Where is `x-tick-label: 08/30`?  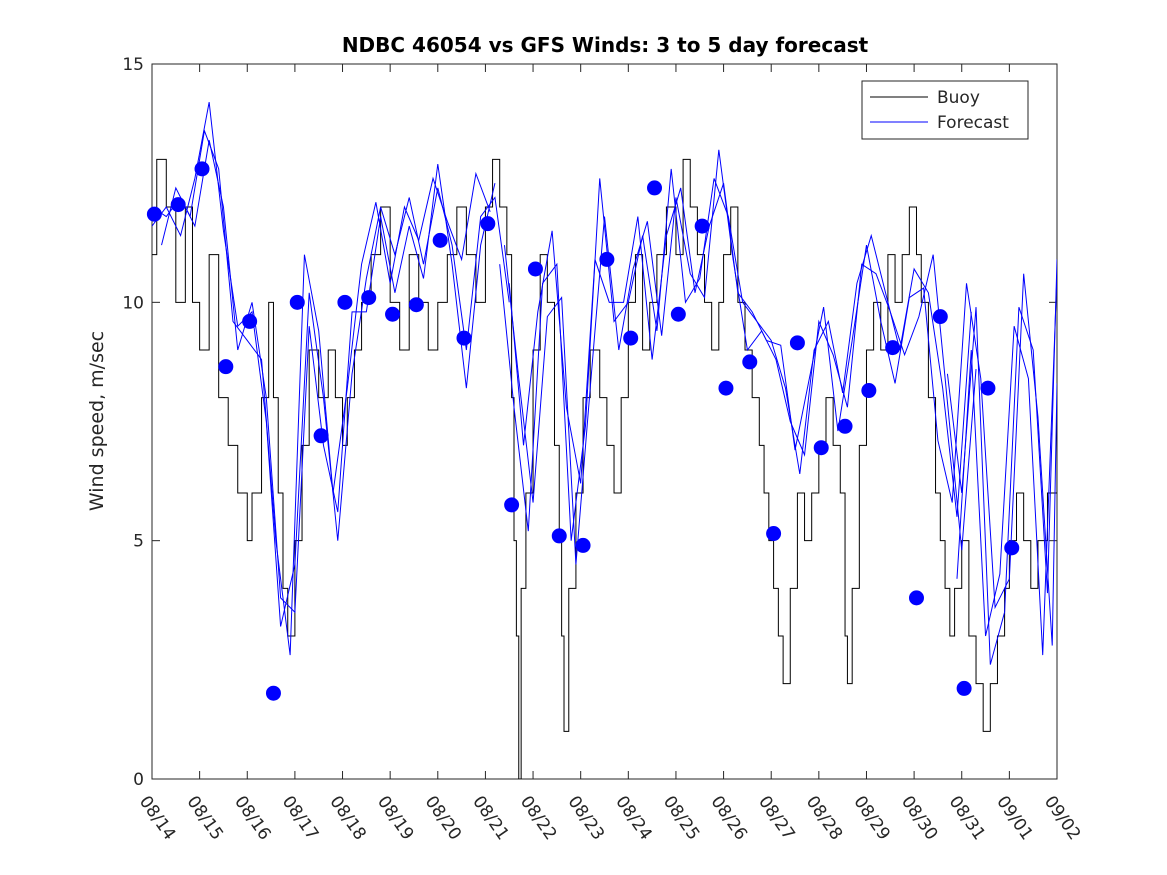
x-tick-label: 08/30 is located at coordinates (919, 818).